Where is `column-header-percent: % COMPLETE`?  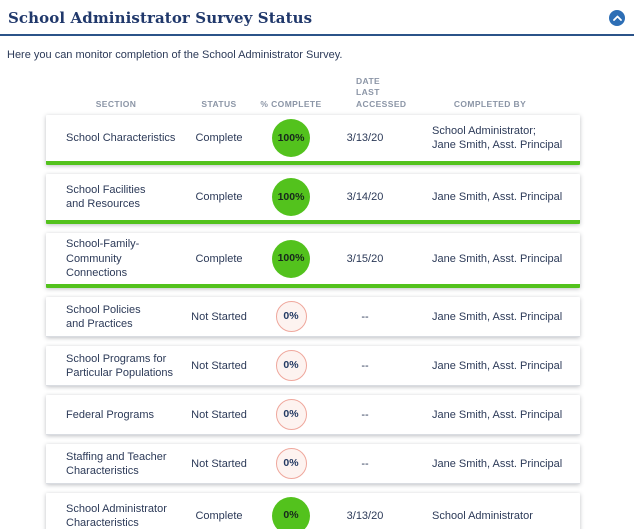 column-header-percent: % COMPLETE is located at coordinates (291, 103).